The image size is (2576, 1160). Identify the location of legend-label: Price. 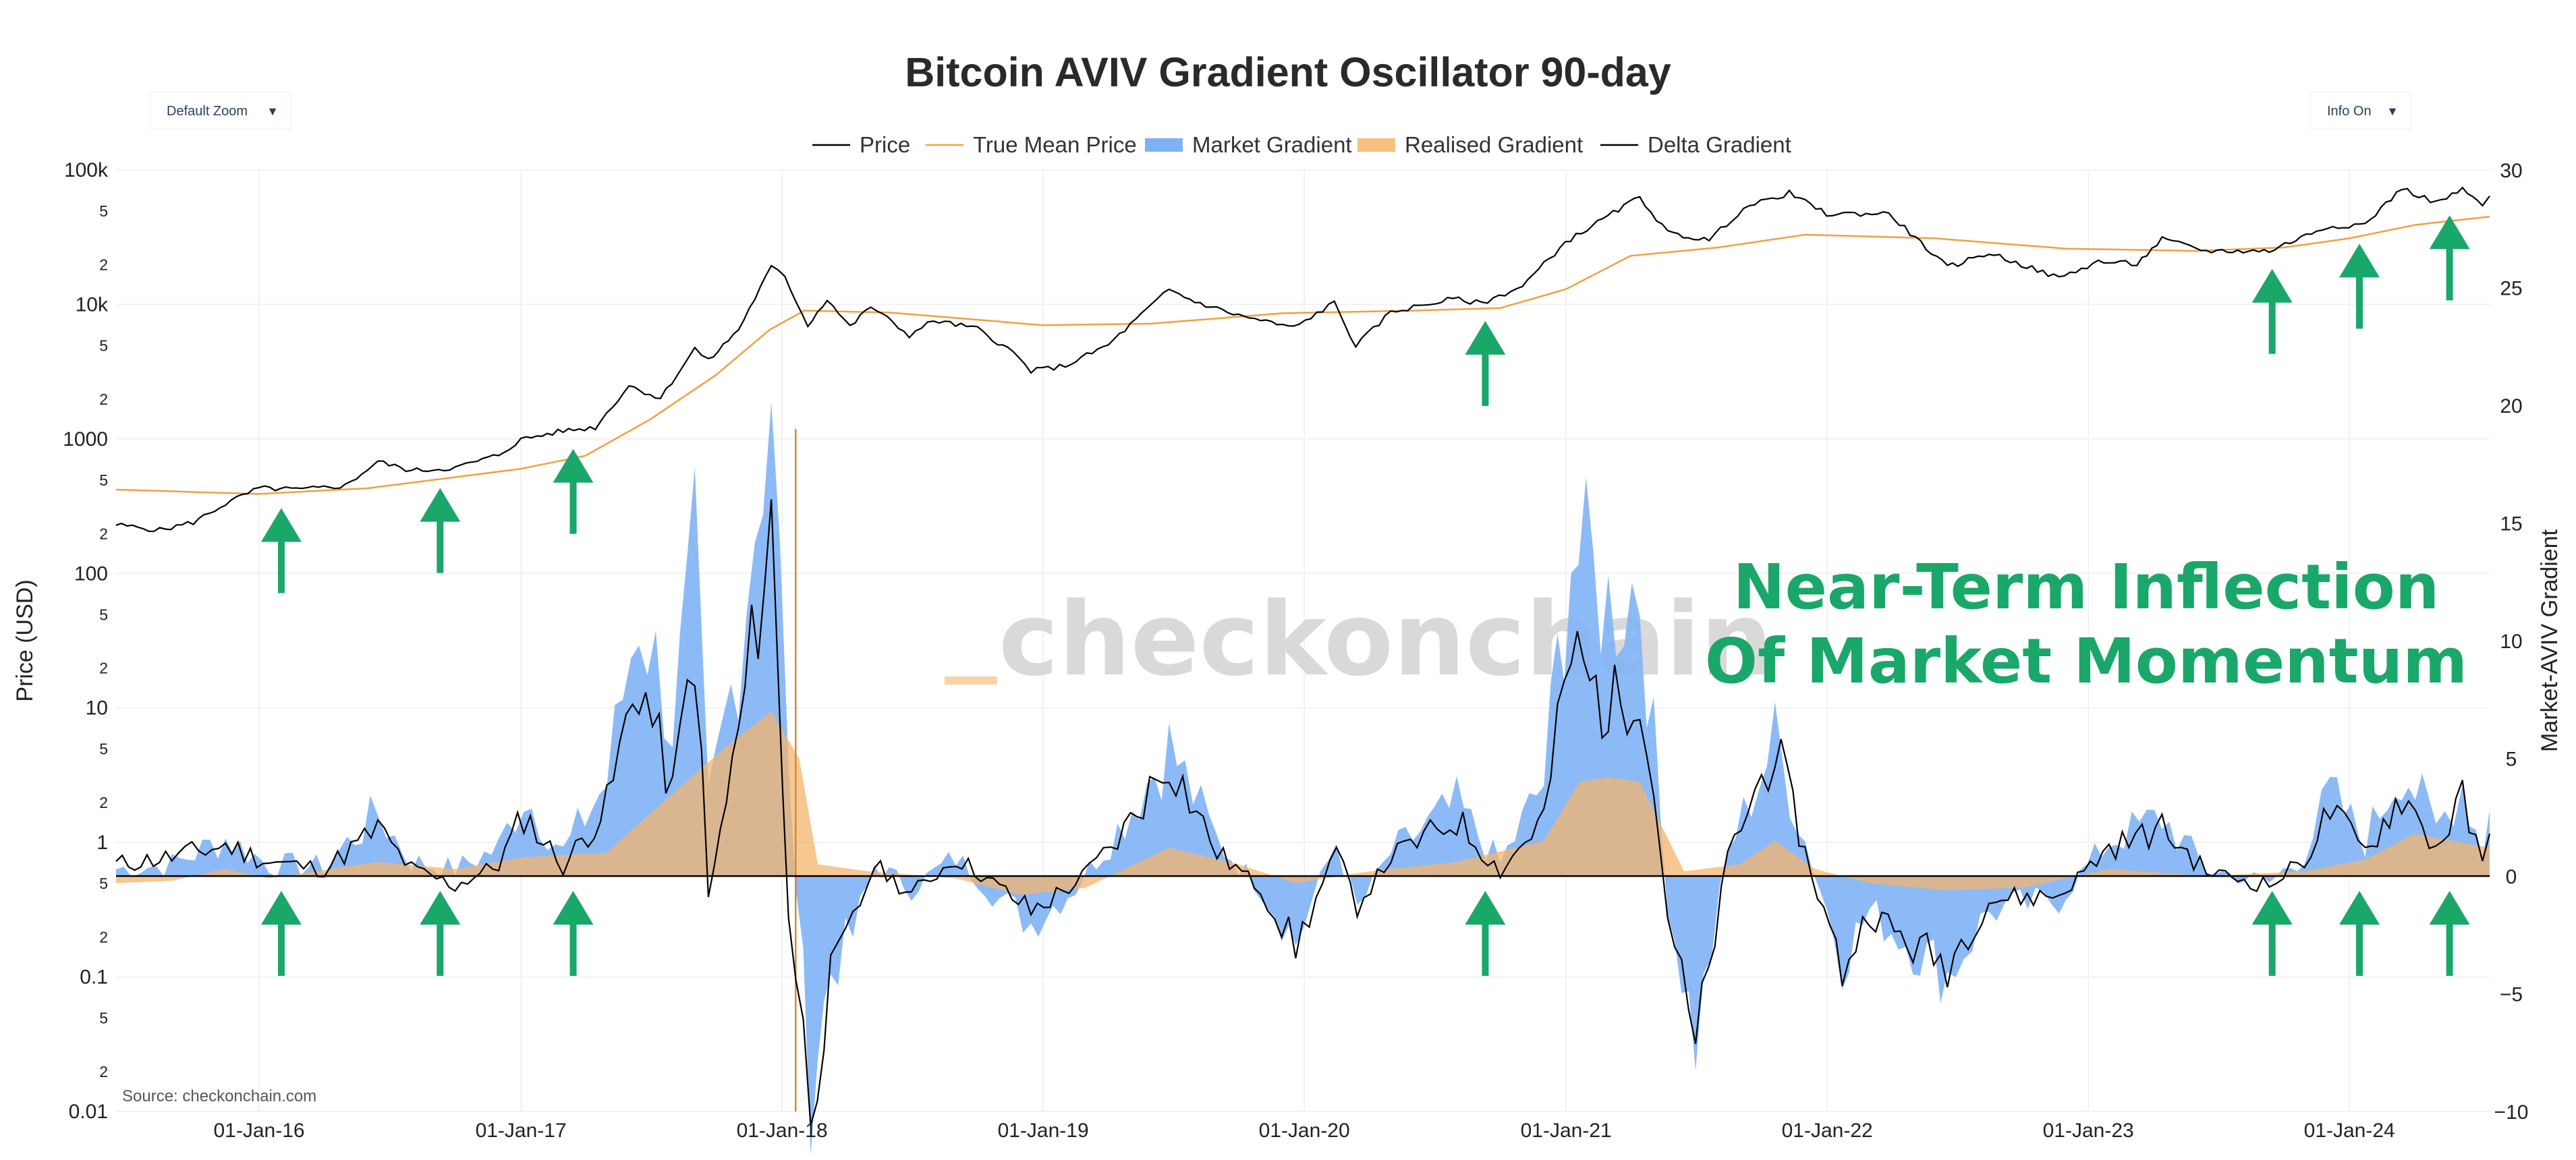
(885, 144).